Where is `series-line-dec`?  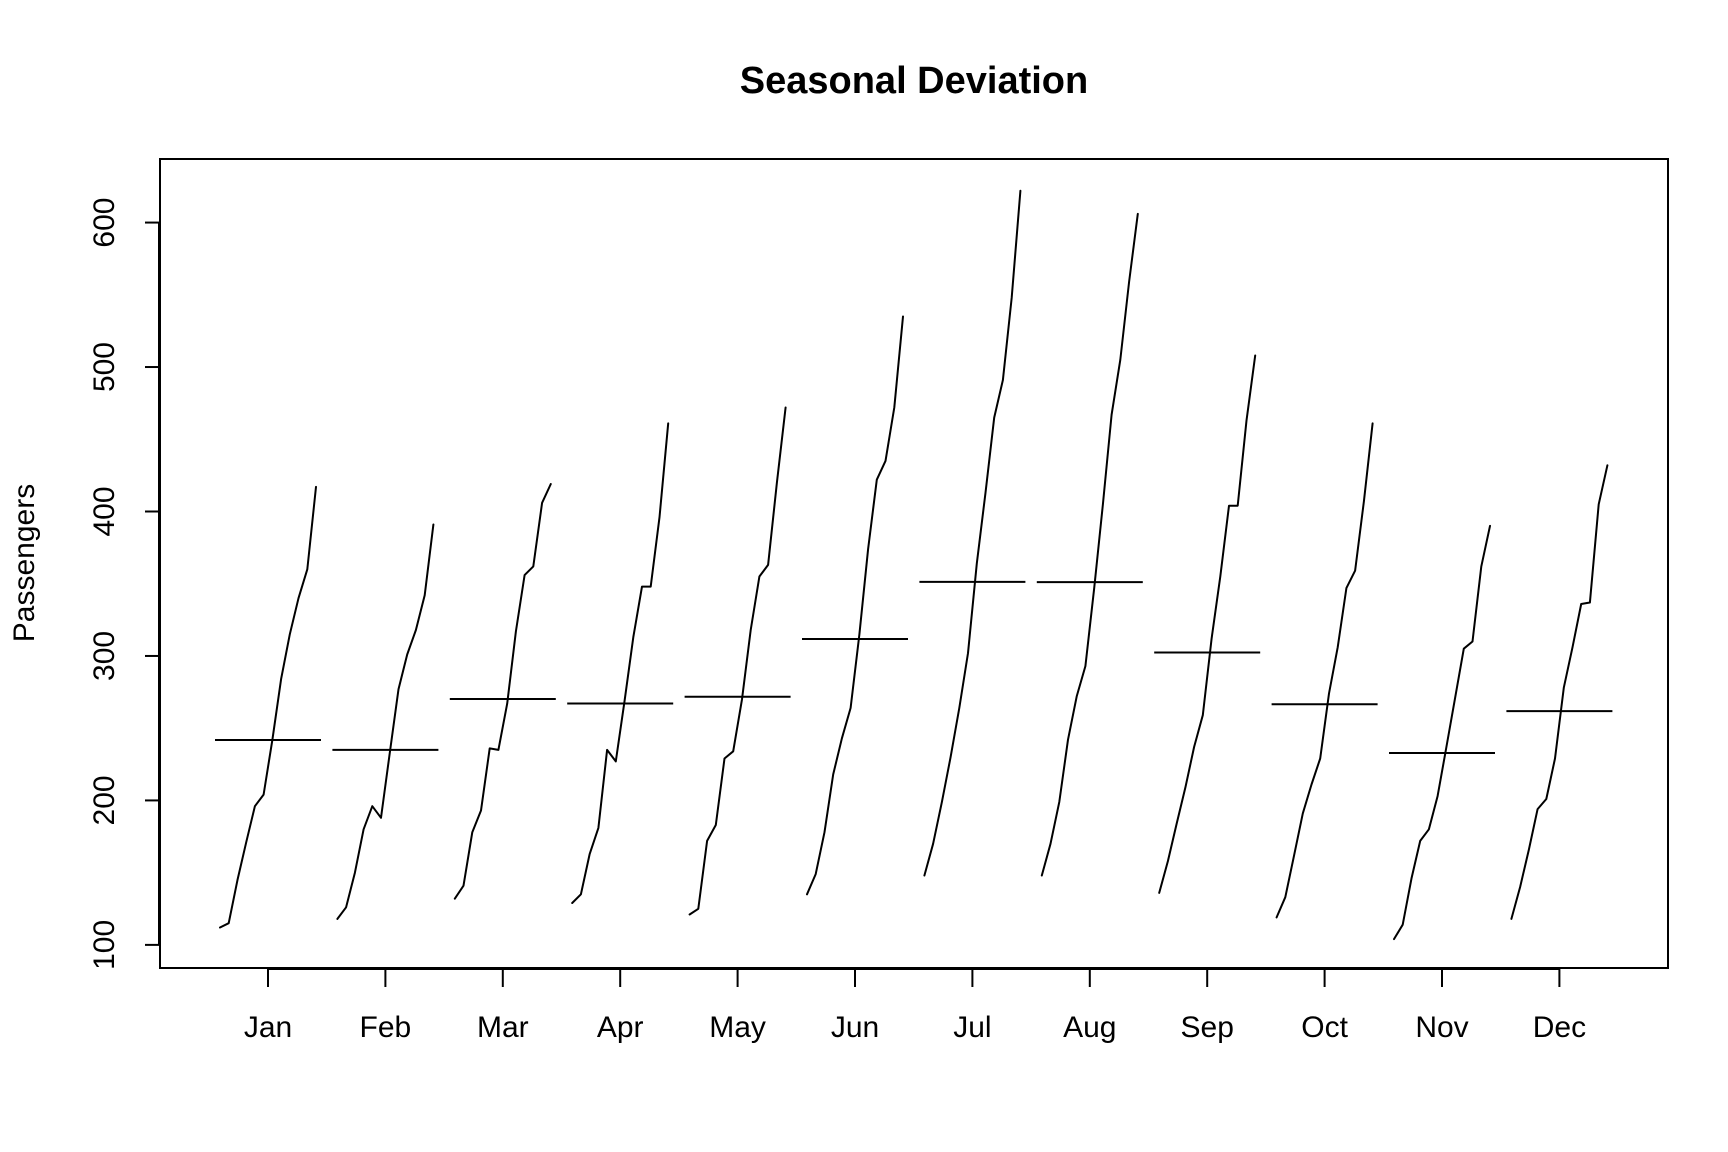 series-line-dec is located at coordinates (1559, 692).